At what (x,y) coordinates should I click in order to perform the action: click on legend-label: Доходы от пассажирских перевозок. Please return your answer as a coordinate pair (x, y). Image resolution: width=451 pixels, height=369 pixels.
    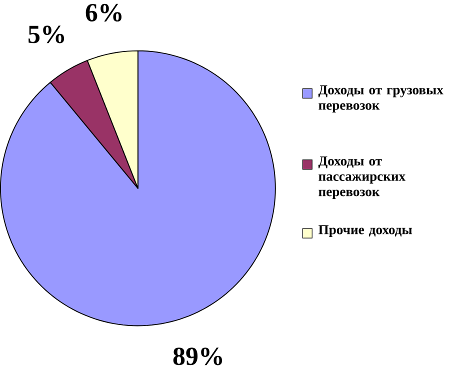
    Looking at the image, I should click on (362, 177).